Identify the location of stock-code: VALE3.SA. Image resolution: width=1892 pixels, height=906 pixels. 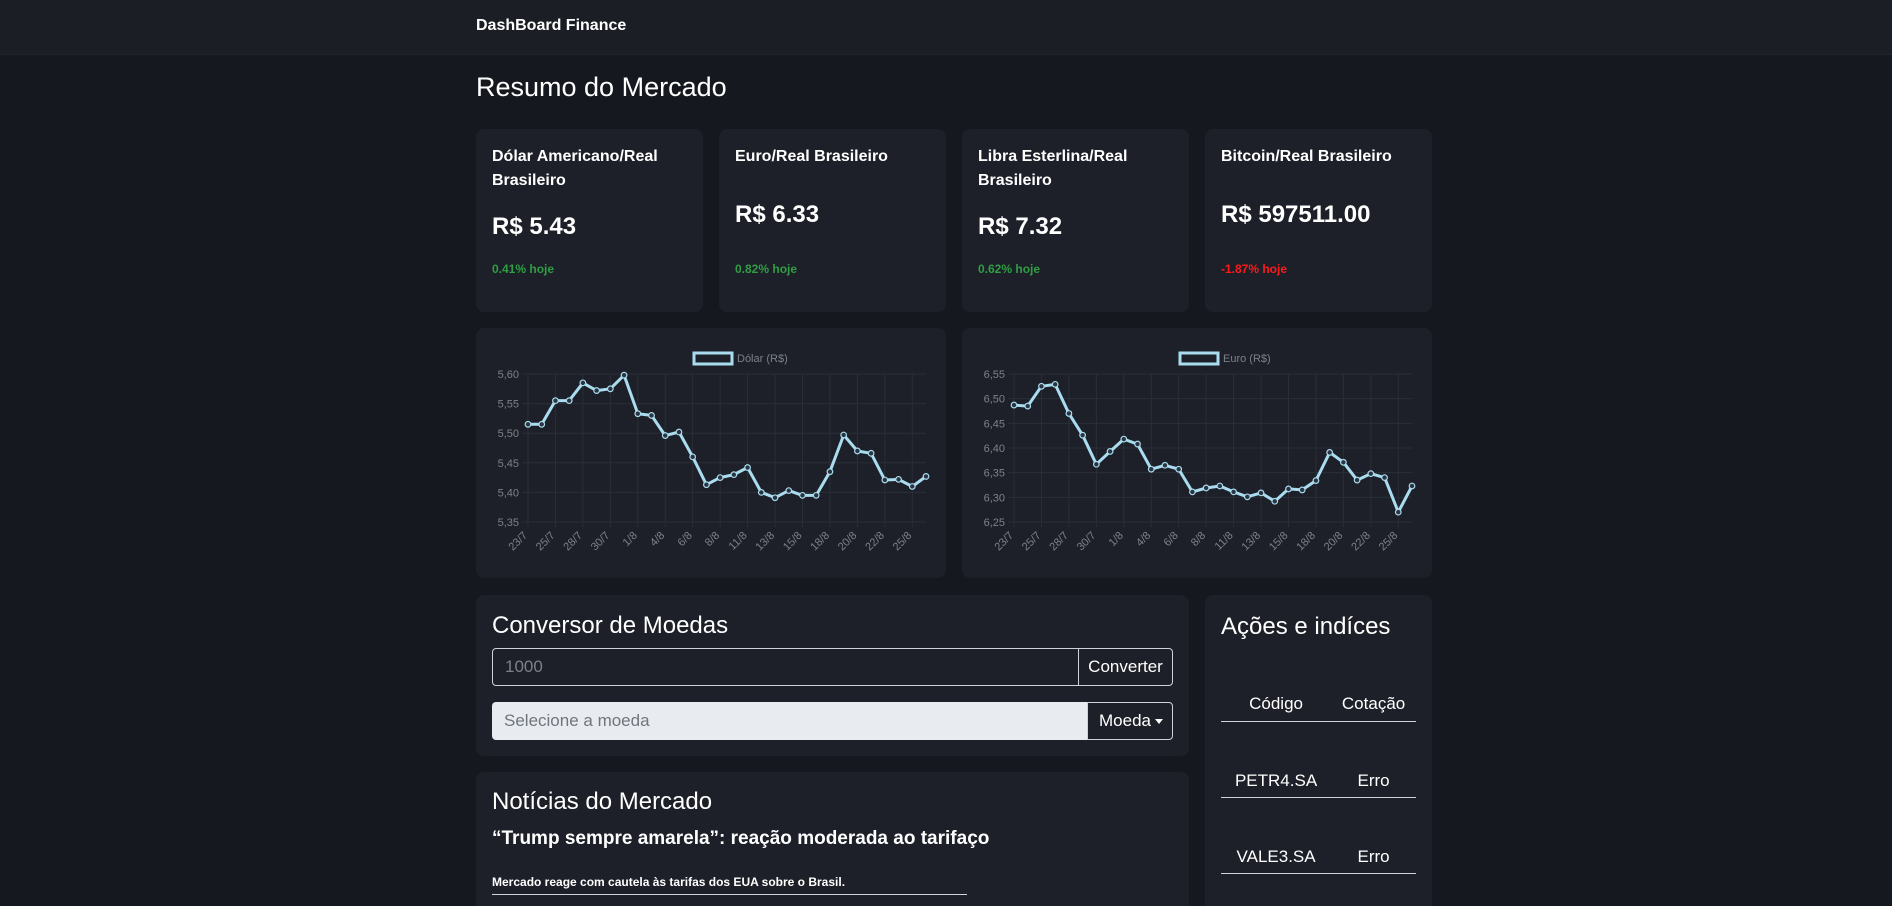
(1276, 835).